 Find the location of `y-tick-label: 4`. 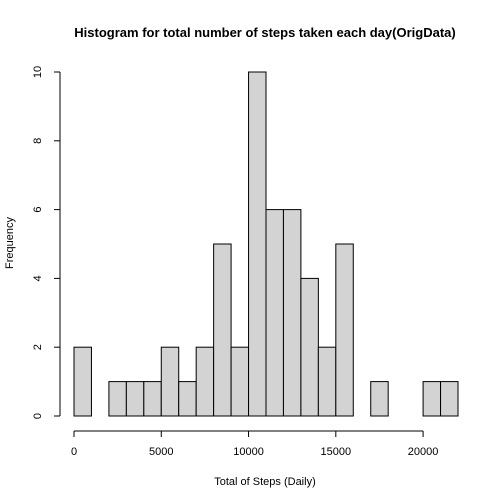

y-tick-label: 4 is located at coordinates (38, 278).